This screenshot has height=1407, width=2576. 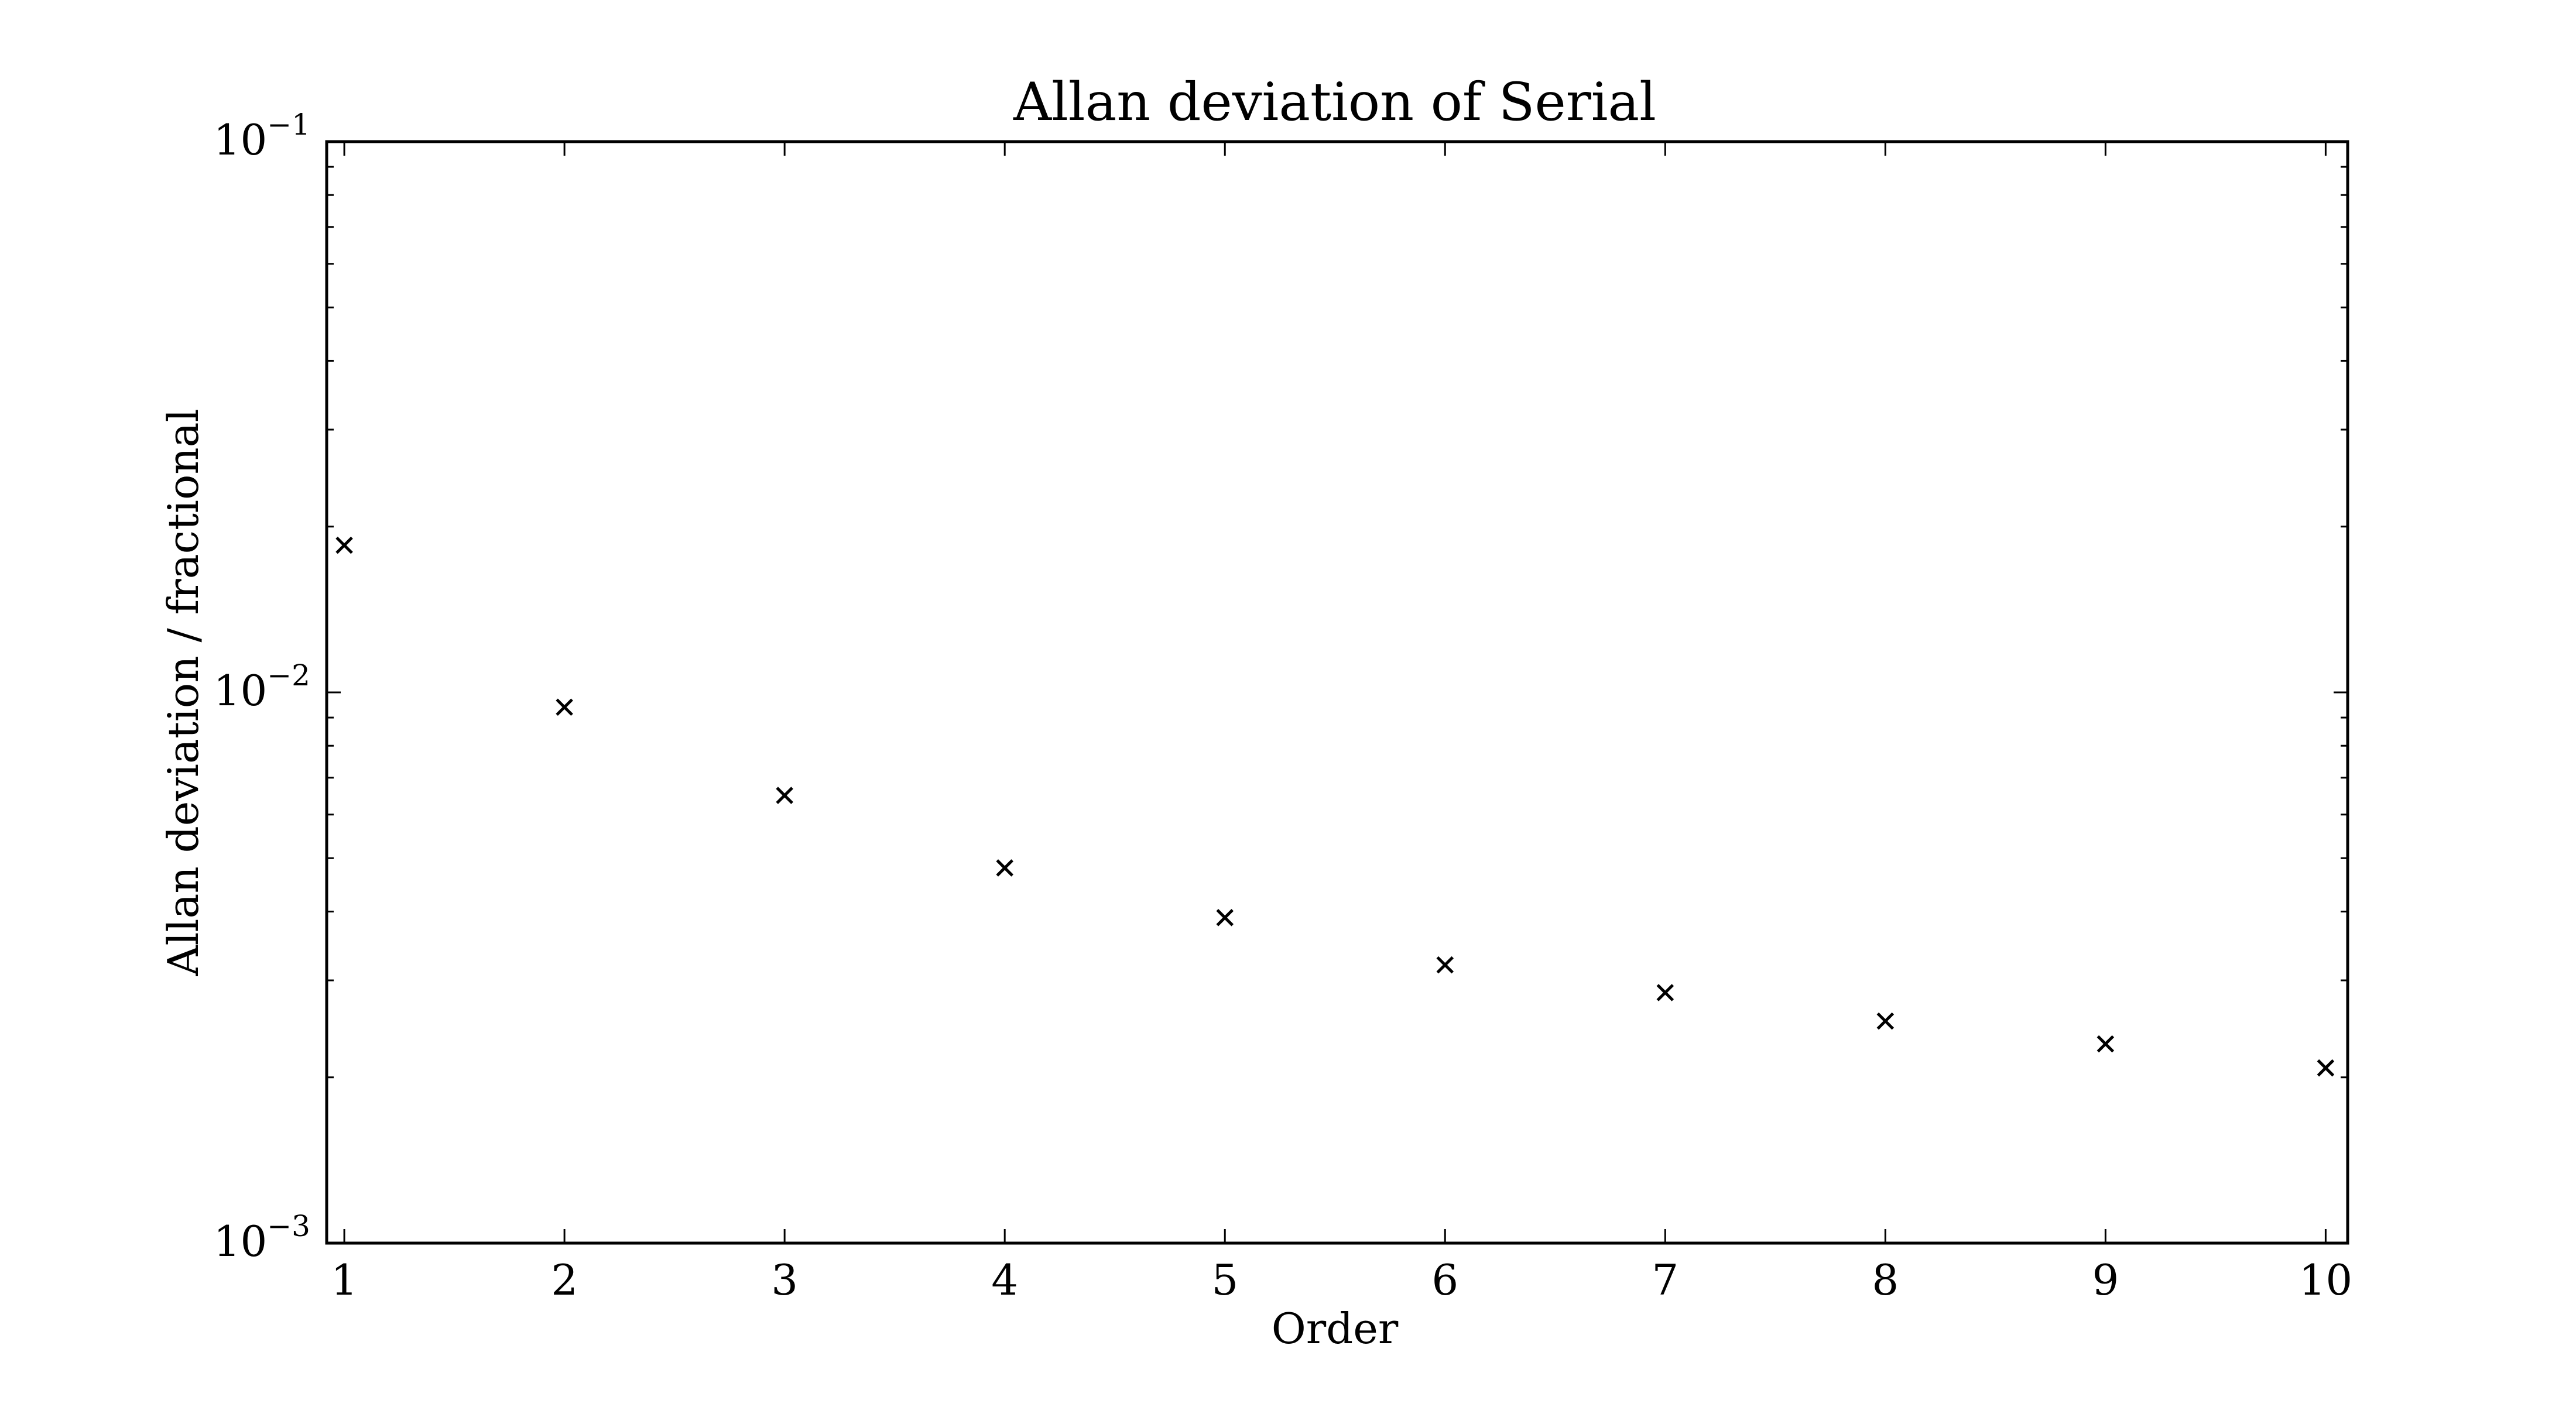 I want to click on x-tick-label: 6, so click(x=1444, y=1280).